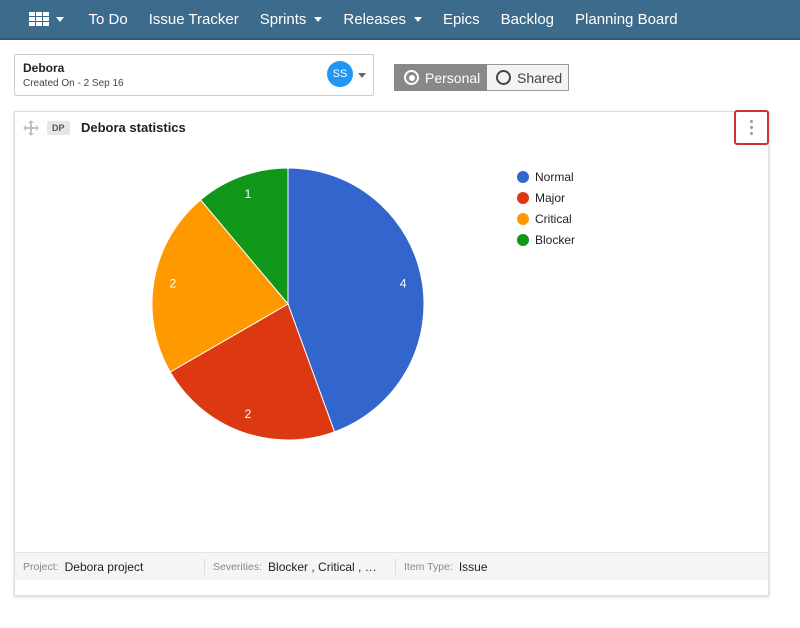 This screenshot has width=800, height=628. Describe the element at coordinates (244, 236) in the screenshot. I see `pie-slice-blocker` at that location.